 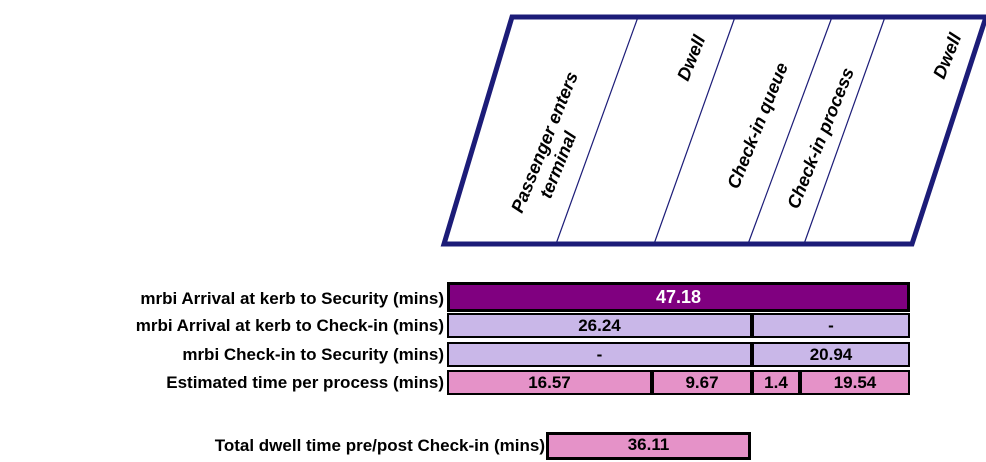 What do you see at coordinates (648, 446) in the screenshot?
I see `value-total-dwell: 36.11` at bounding box center [648, 446].